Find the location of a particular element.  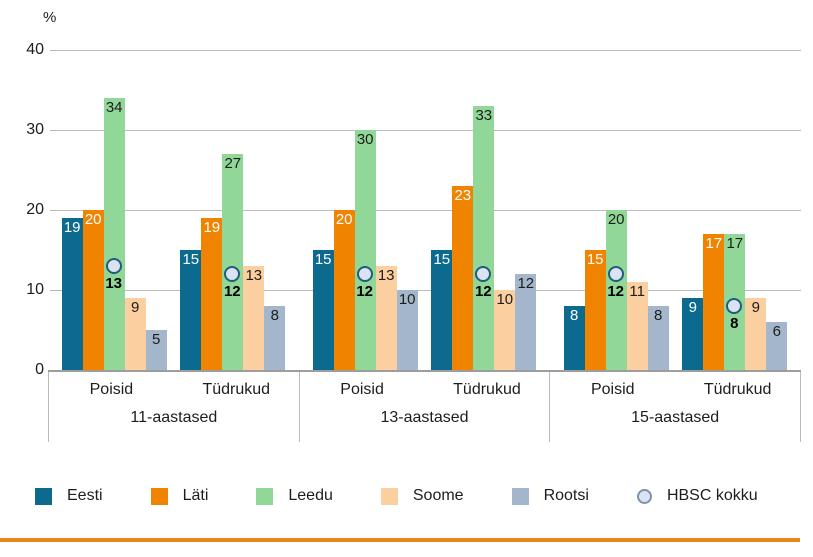

age-group-label-11-aastased: 11-aastased is located at coordinates (174, 417).